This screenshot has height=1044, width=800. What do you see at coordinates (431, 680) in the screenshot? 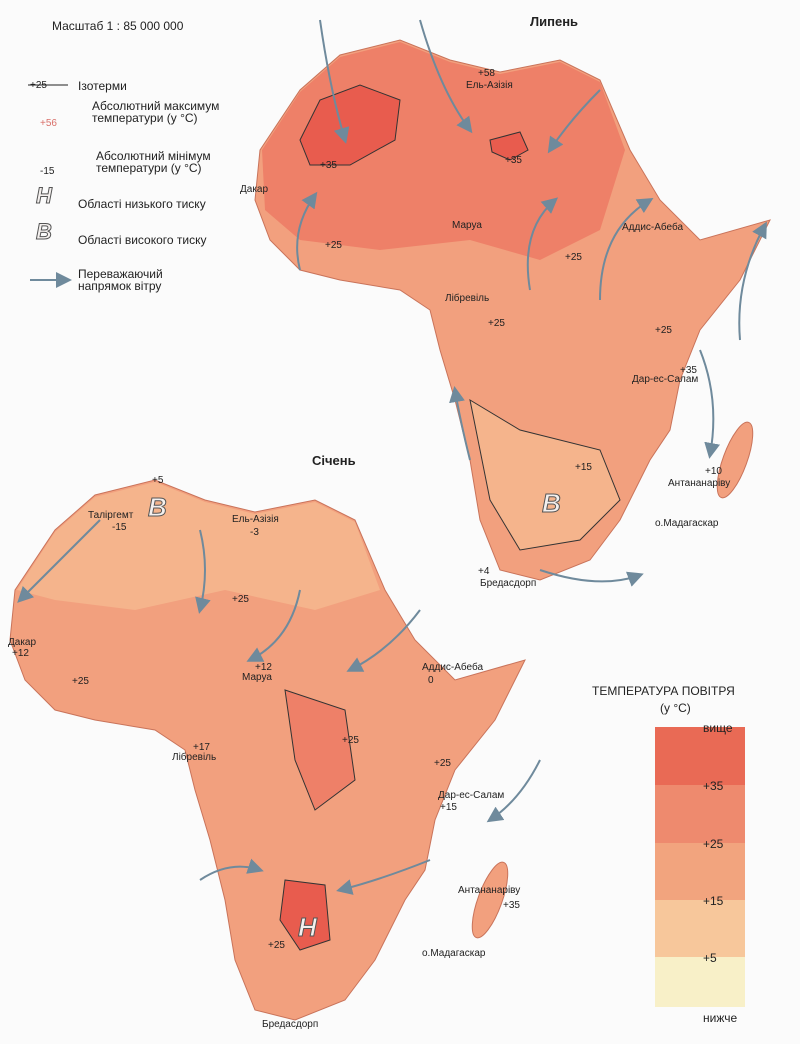
I see `map-label: 0` at bounding box center [431, 680].